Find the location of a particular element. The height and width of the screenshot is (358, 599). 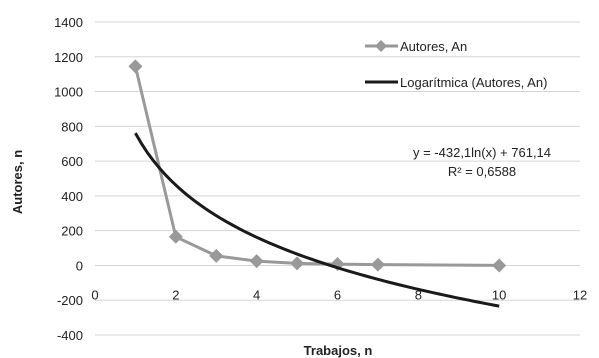

trendline-r-squared: R² = 0,6588 is located at coordinates (482, 171).